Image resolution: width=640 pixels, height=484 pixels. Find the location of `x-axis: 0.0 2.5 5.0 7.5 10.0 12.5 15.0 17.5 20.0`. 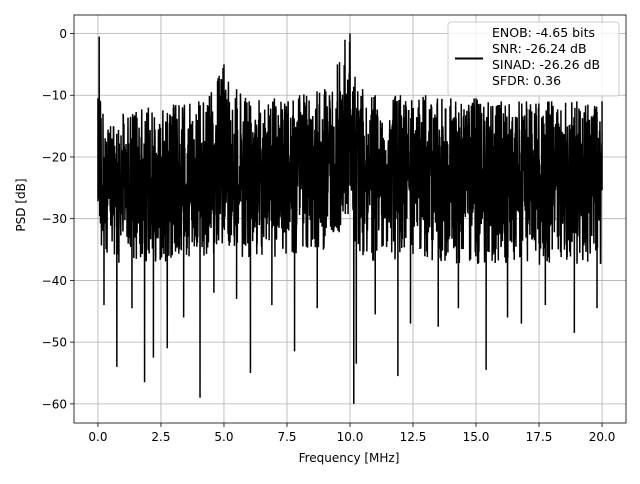

x-axis: 0.0 2.5 5.0 7.5 10.0 12.5 15.0 17.5 20.0 is located at coordinates (351, 433).